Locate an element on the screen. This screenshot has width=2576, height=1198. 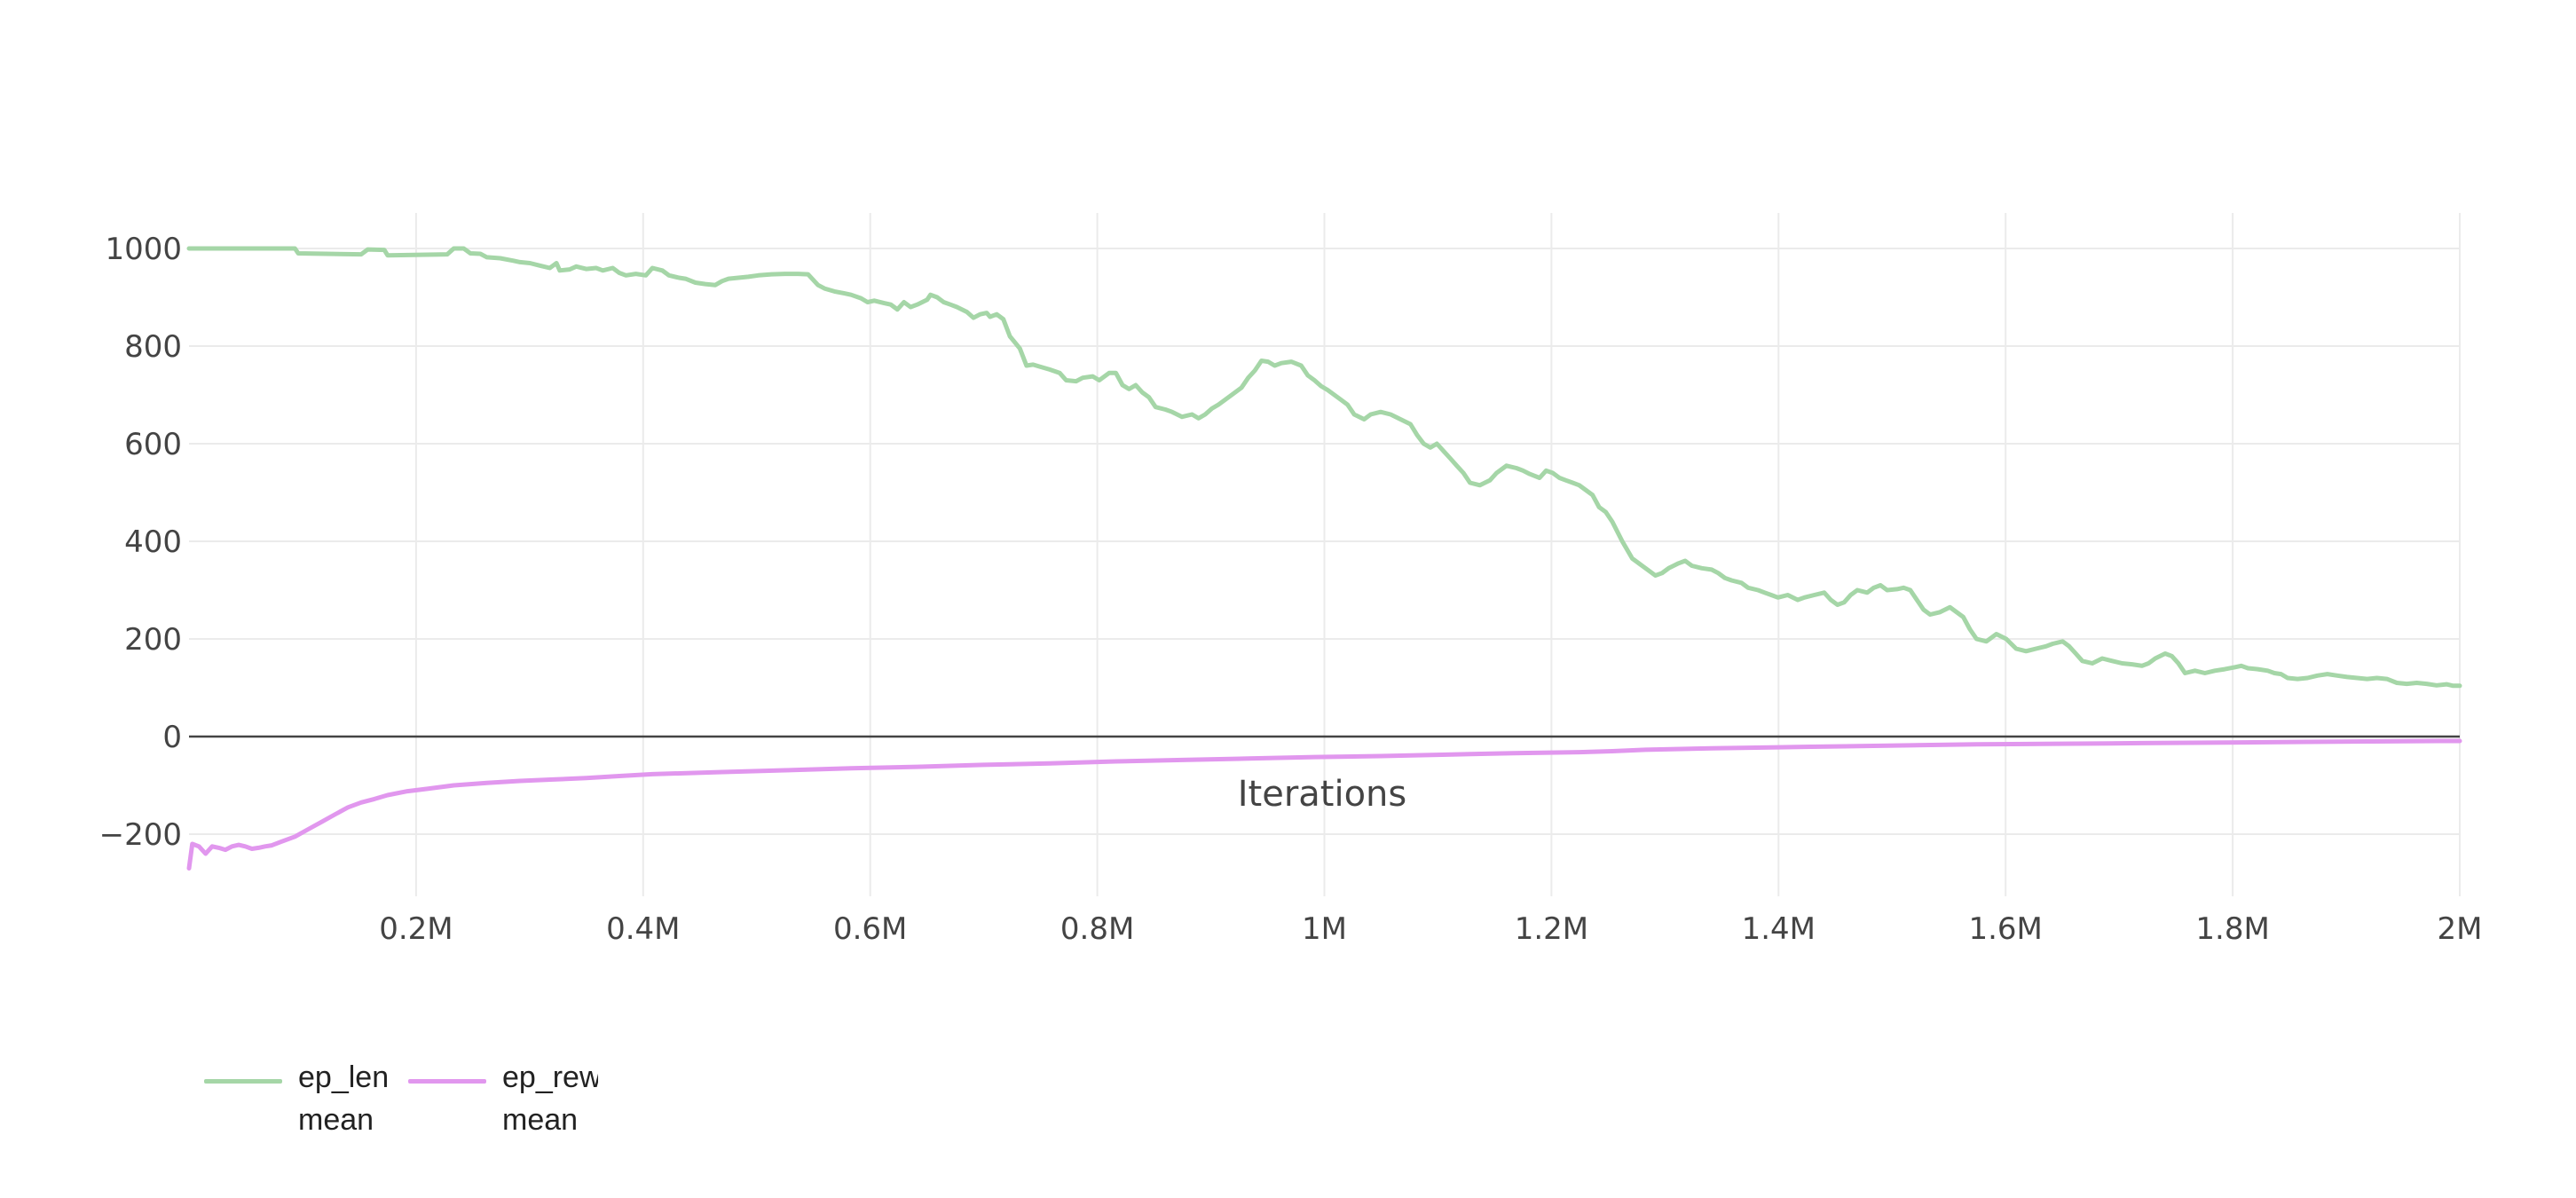
legend-item-ep-len-mean: ep_len mean is located at coordinates (306, 1100).